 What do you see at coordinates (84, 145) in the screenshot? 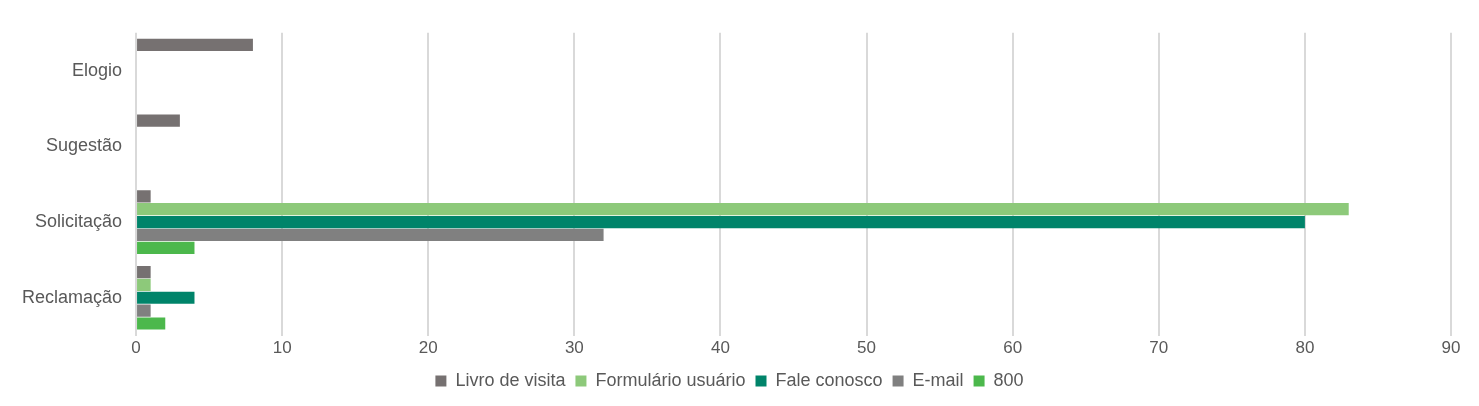
I see `y-tick-label: Sugestão` at bounding box center [84, 145].